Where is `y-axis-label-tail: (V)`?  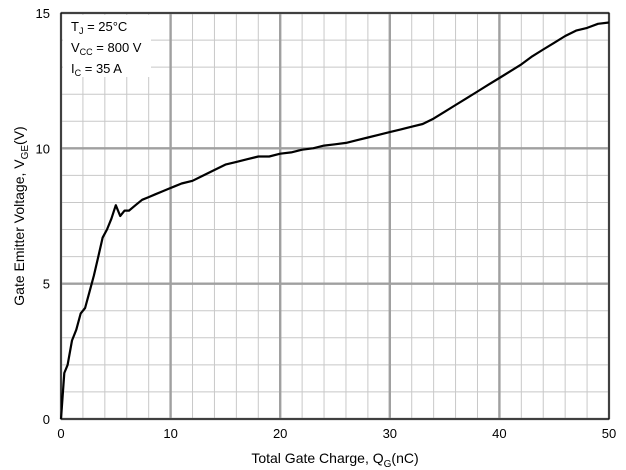
y-axis-label-tail: (V) is located at coordinates (19, 135).